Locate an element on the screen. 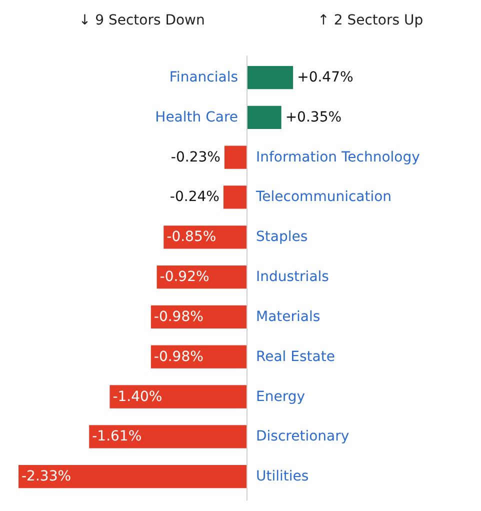 The image size is (481, 511). y-tick-label: Materials is located at coordinates (288, 316).